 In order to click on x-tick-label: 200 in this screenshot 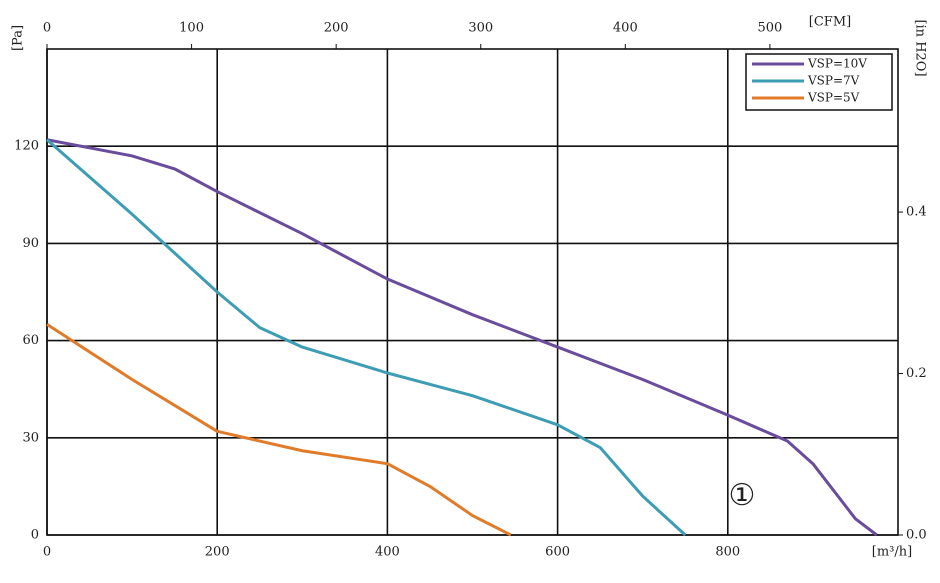, I will do `click(217, 552)`.